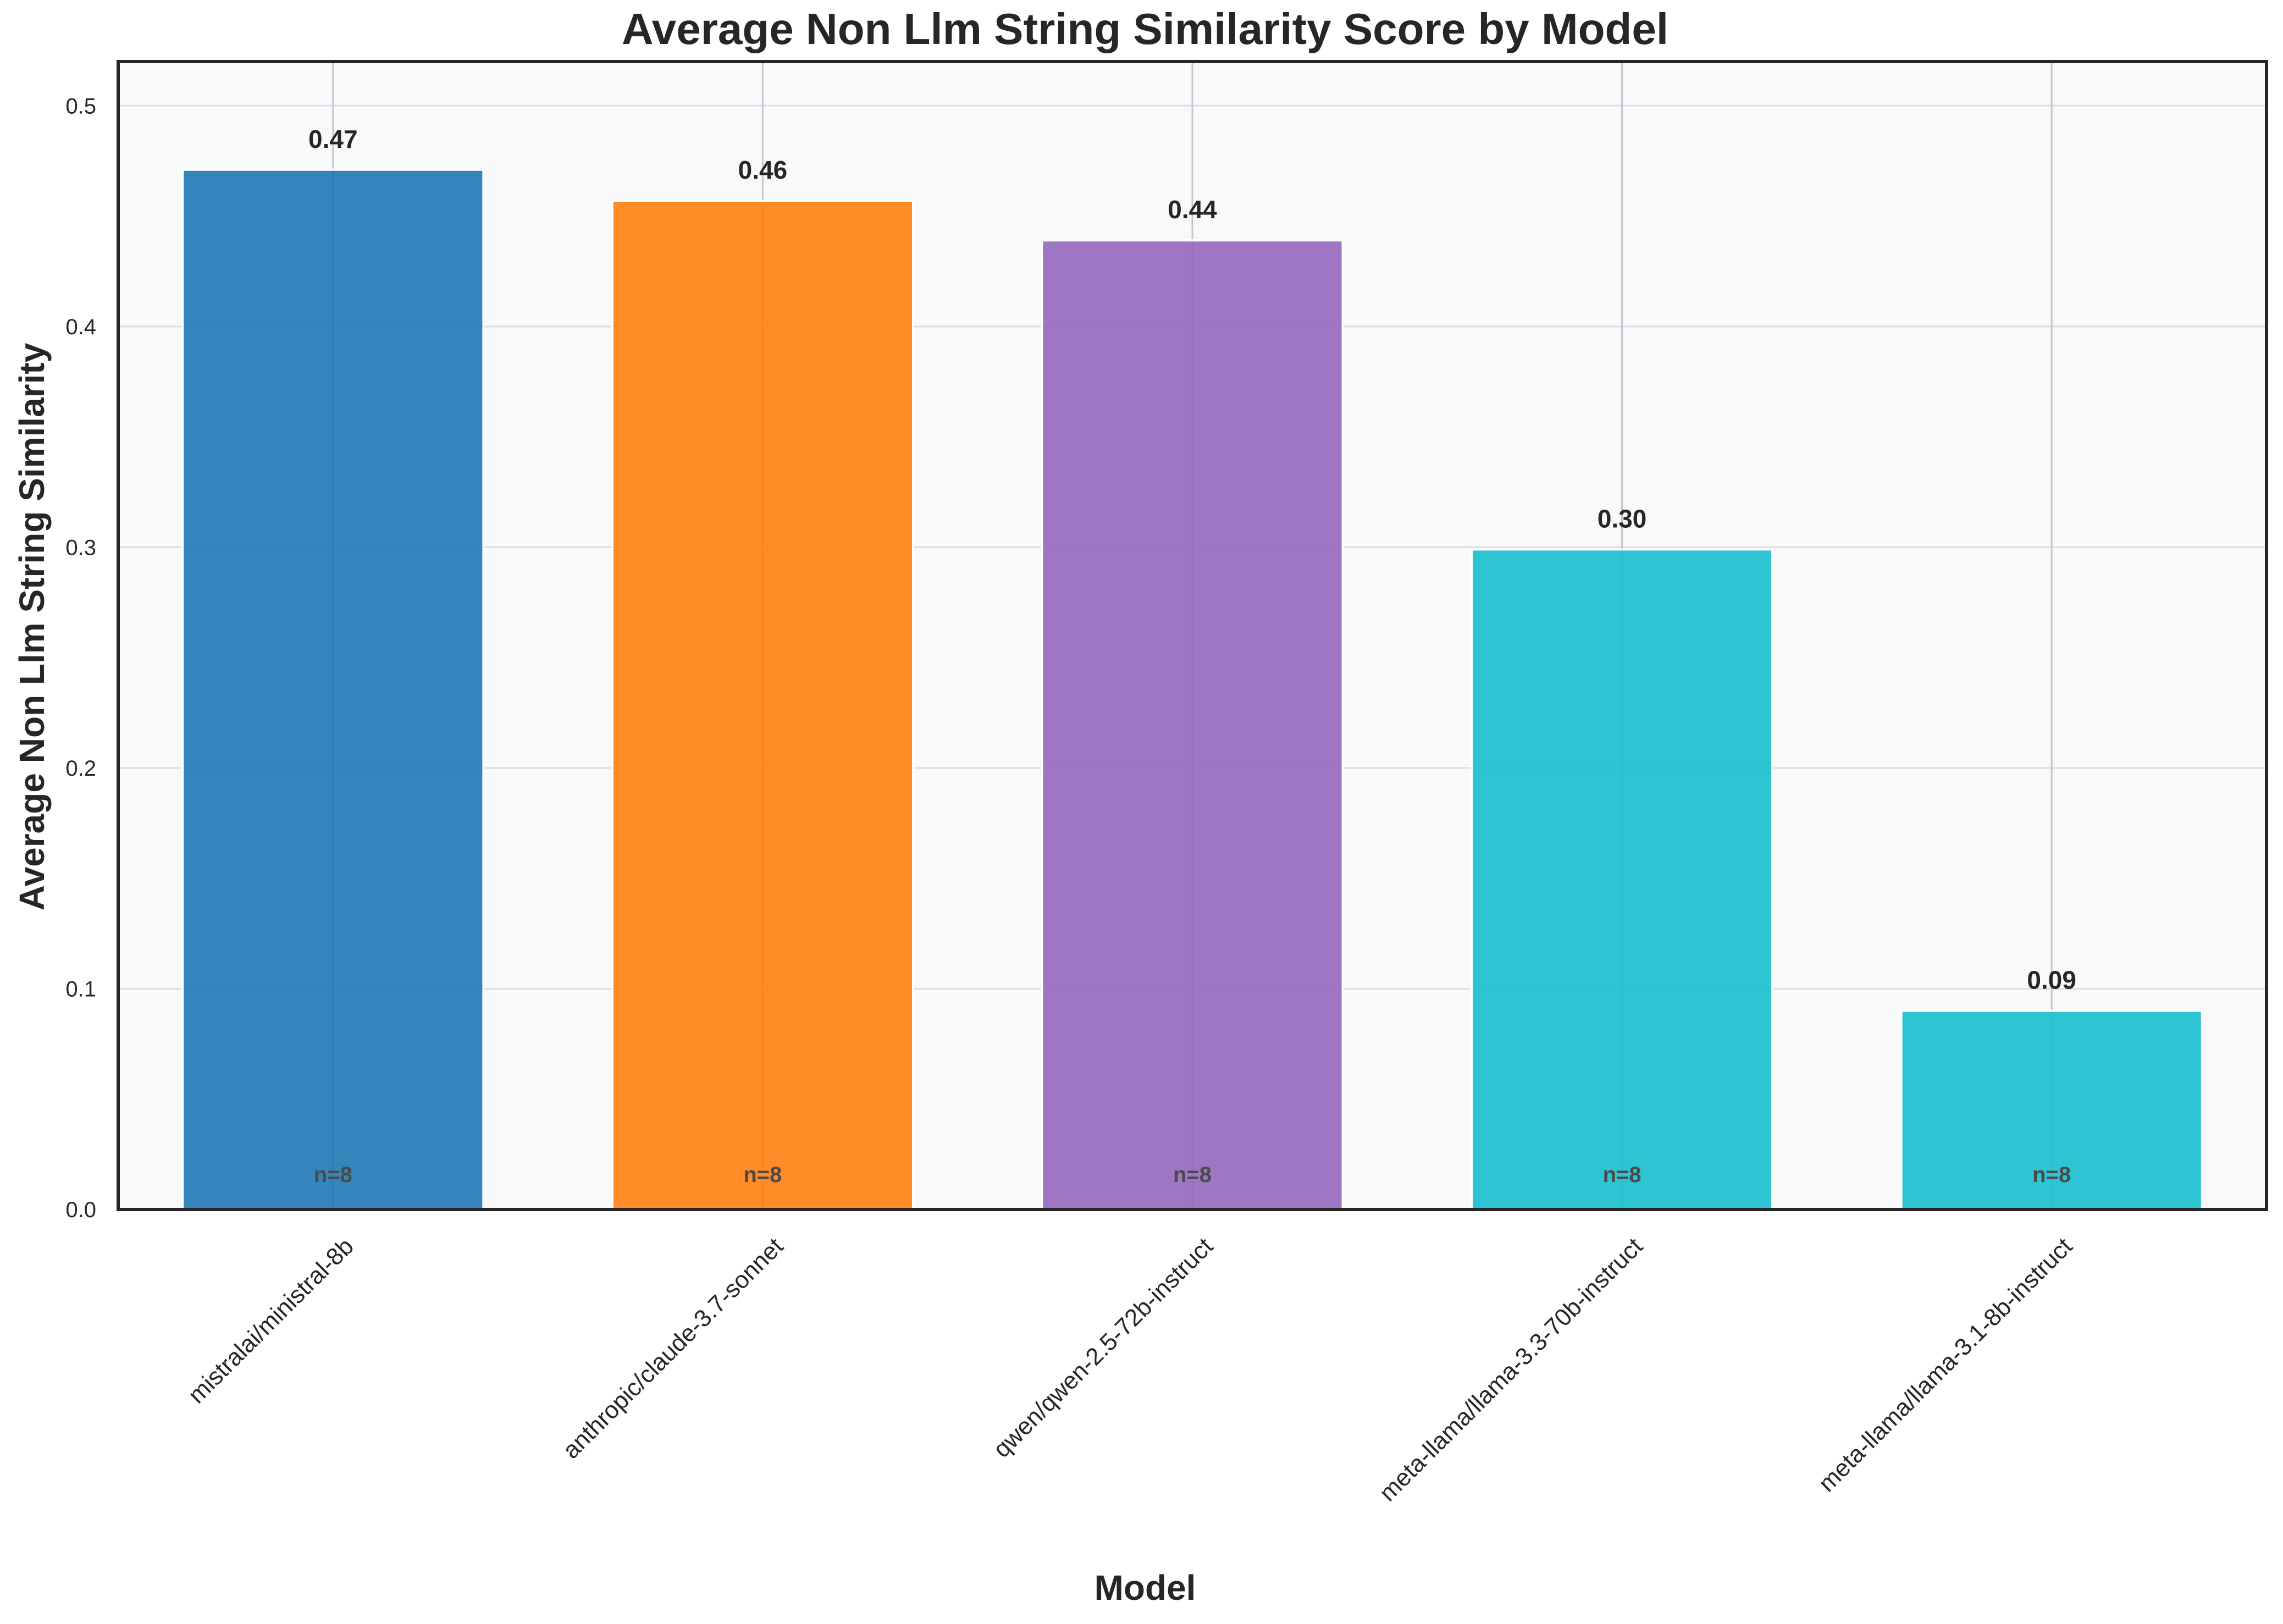 This screenshot has height=1624, width=2283. What do you see at coordinates (80, 989) in the screenshot?
I see `y-tick-label: 0.1` at bounding box center [80, 989].